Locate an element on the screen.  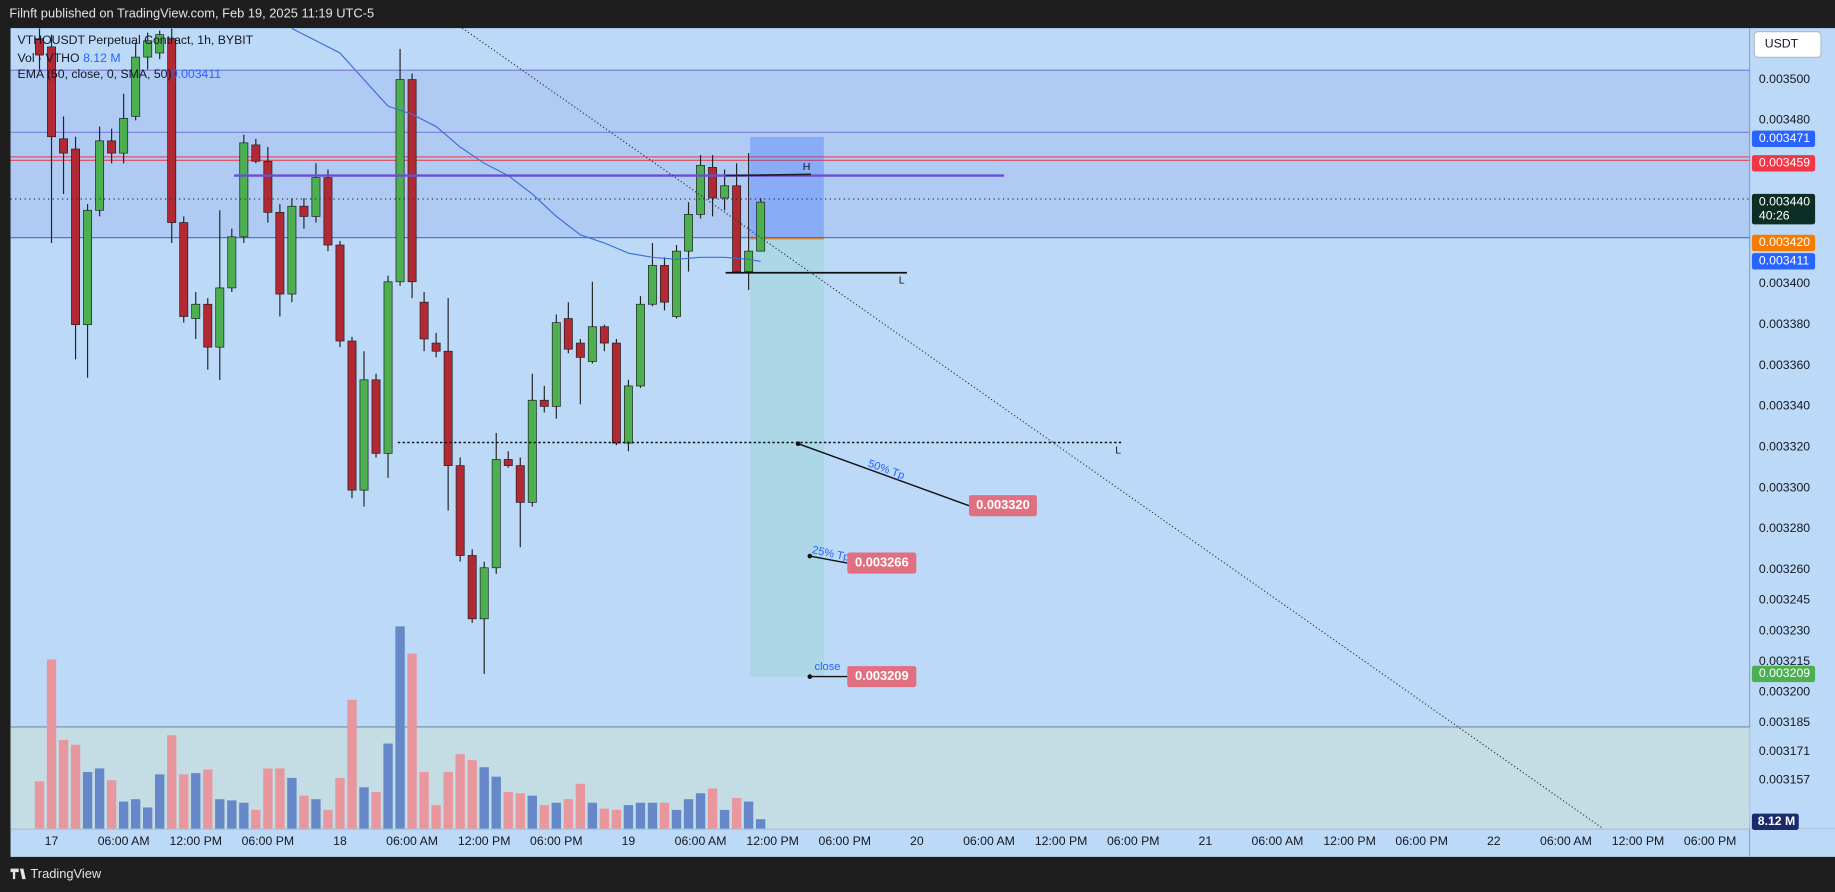
price-badge-label: 0.003411 is located at coordinates (1784, 261).